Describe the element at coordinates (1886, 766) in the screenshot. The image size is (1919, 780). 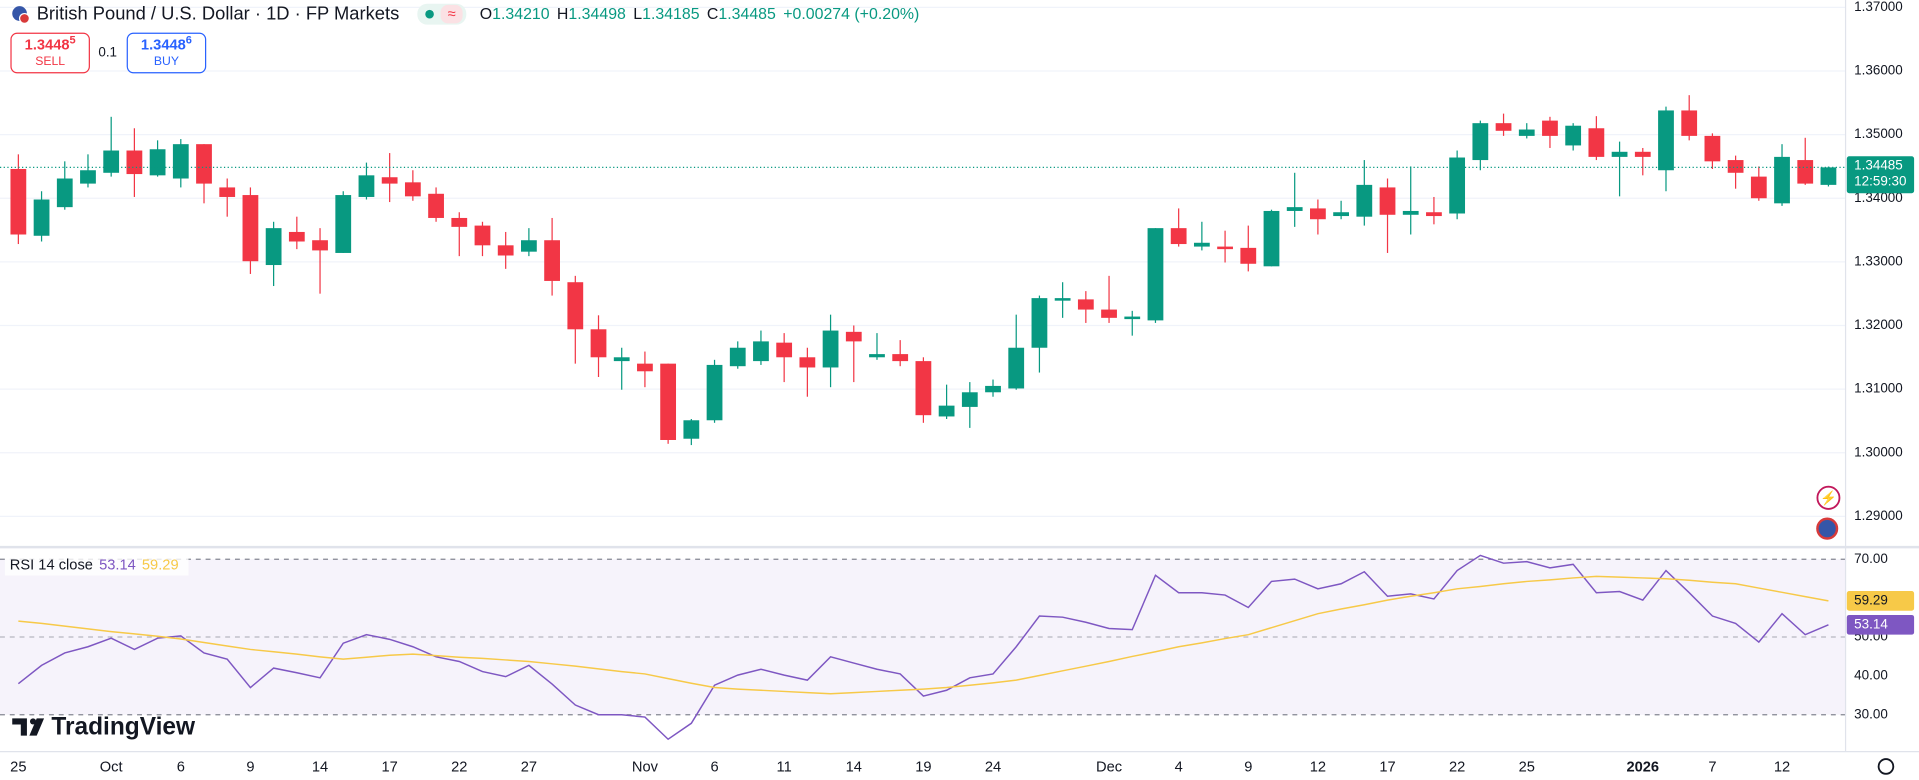
I see `settings-icon` at that location.